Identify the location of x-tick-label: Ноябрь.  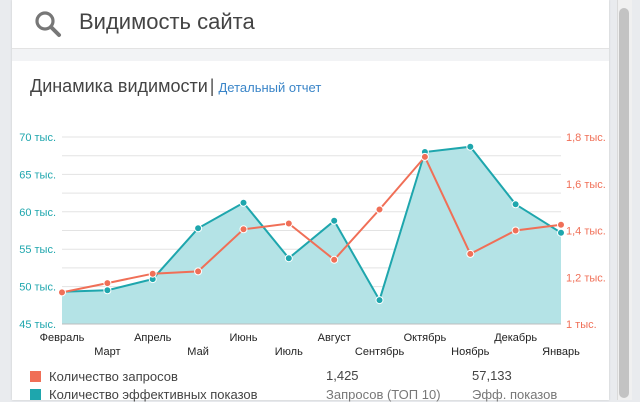
(470, 352).